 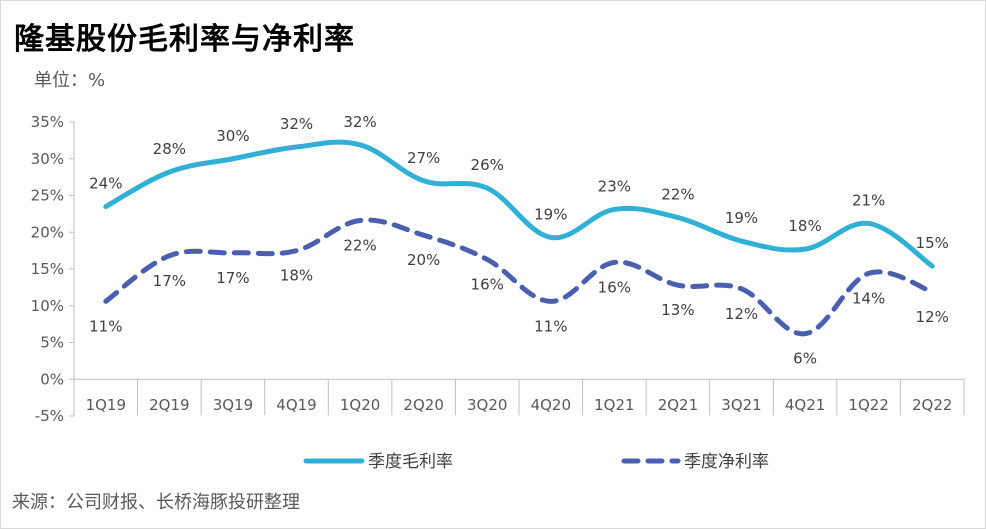 What do you see at coordinates (804, 226) in the screenshot?
I see `gross-margin-data-label: 18%` at bounding box center [804, 226].